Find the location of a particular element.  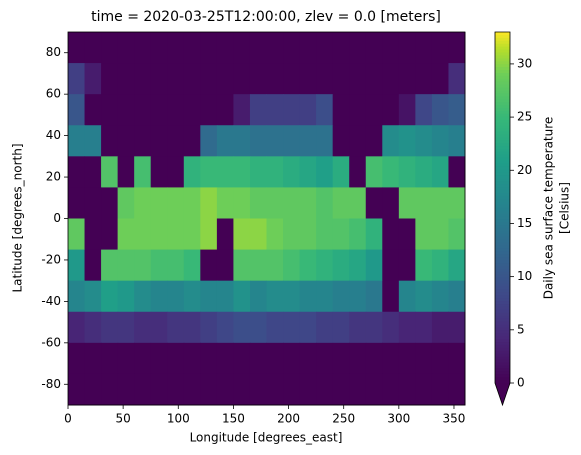

y-tick-label: 80 is located at coordinates (53, 52).